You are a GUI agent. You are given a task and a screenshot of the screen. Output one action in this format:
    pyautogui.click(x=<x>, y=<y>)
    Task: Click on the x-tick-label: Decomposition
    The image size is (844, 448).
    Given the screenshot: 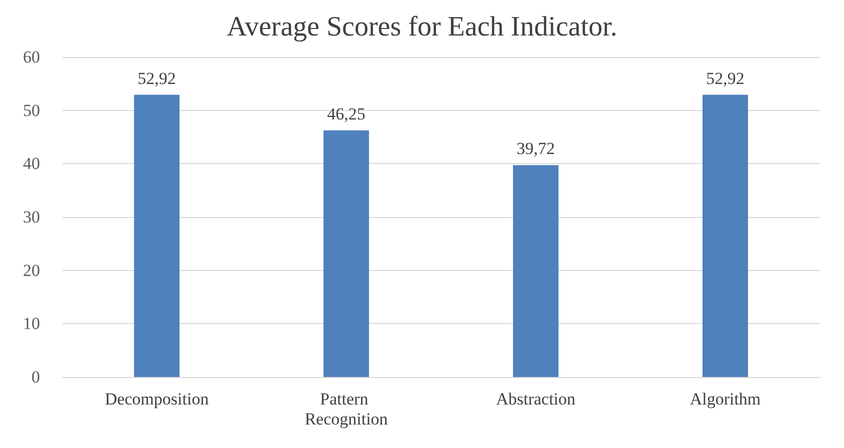 What is the action you would take?
    pyautogui.click(x=157, y=399)
    